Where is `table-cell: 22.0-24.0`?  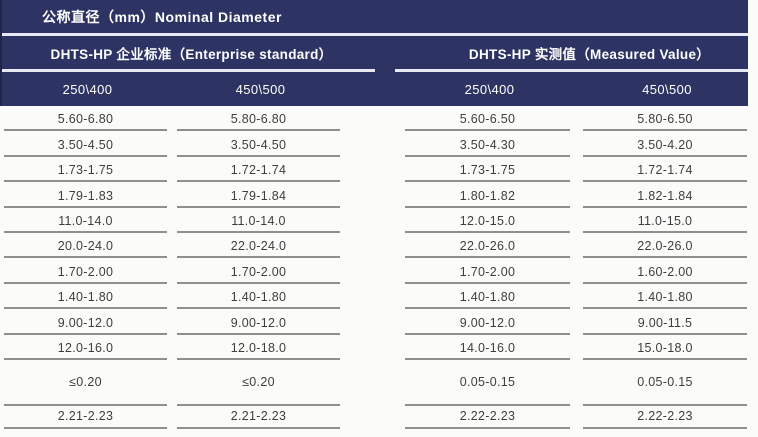 table-cell: 22.0-24.0 is located at coordinates (258, 246).